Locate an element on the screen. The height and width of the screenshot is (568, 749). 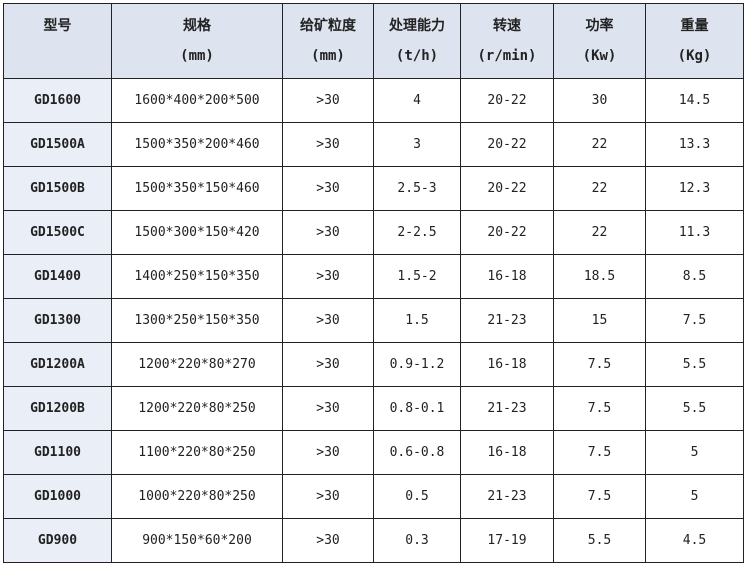
cell-weight: 4.5 is located at coordinates (694, 540).